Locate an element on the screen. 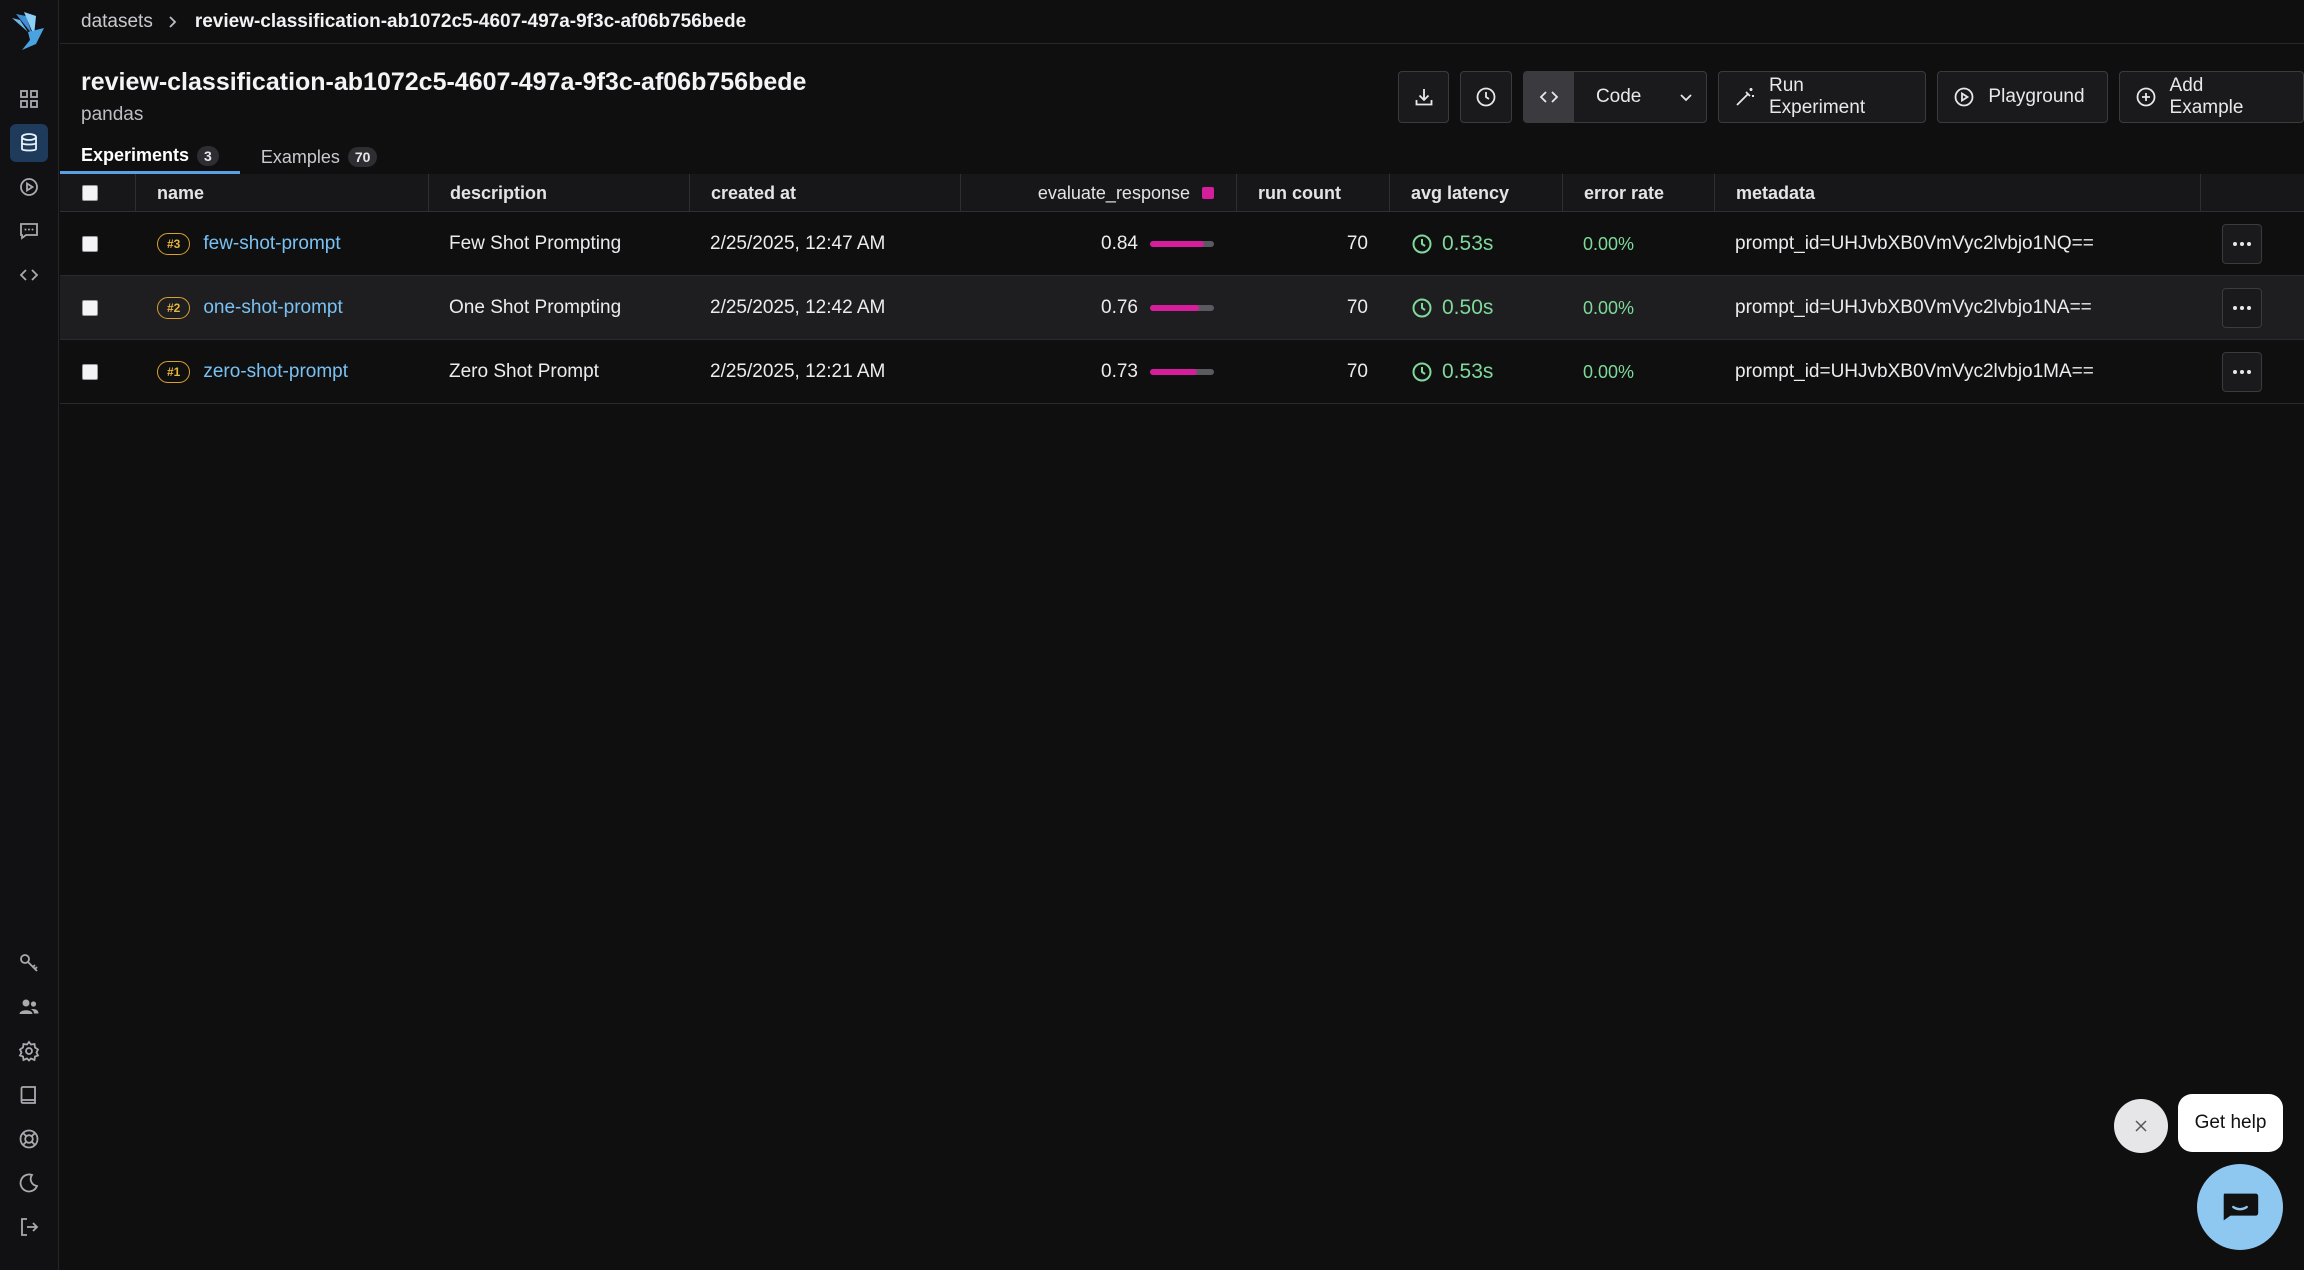 The height and width of the screenshot is (1270, 2304). run-experiment-button: Run Experiment is located at coordinates (1822, 97).